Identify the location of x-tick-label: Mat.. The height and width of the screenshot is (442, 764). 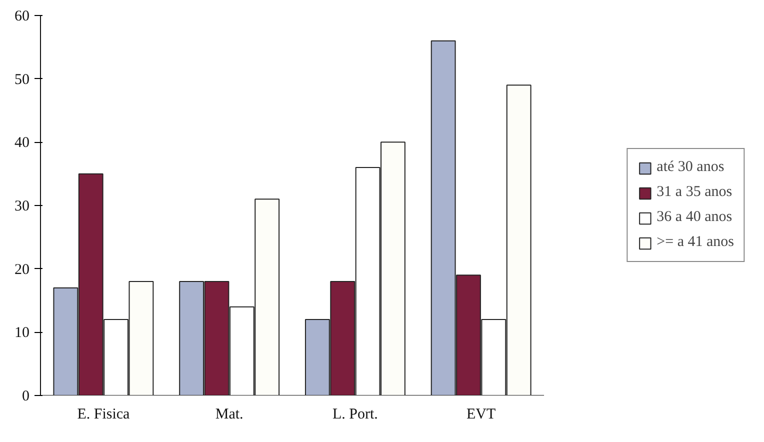
(229, 414).